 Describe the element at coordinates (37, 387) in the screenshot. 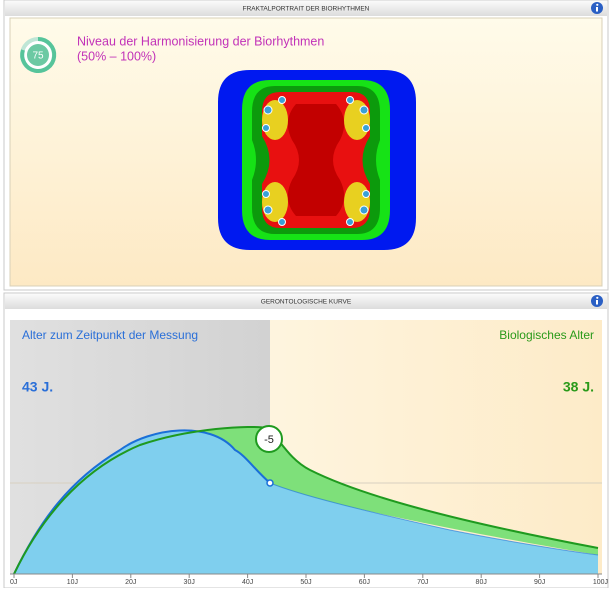

I see `chronological-age: 43 J.` at that location.